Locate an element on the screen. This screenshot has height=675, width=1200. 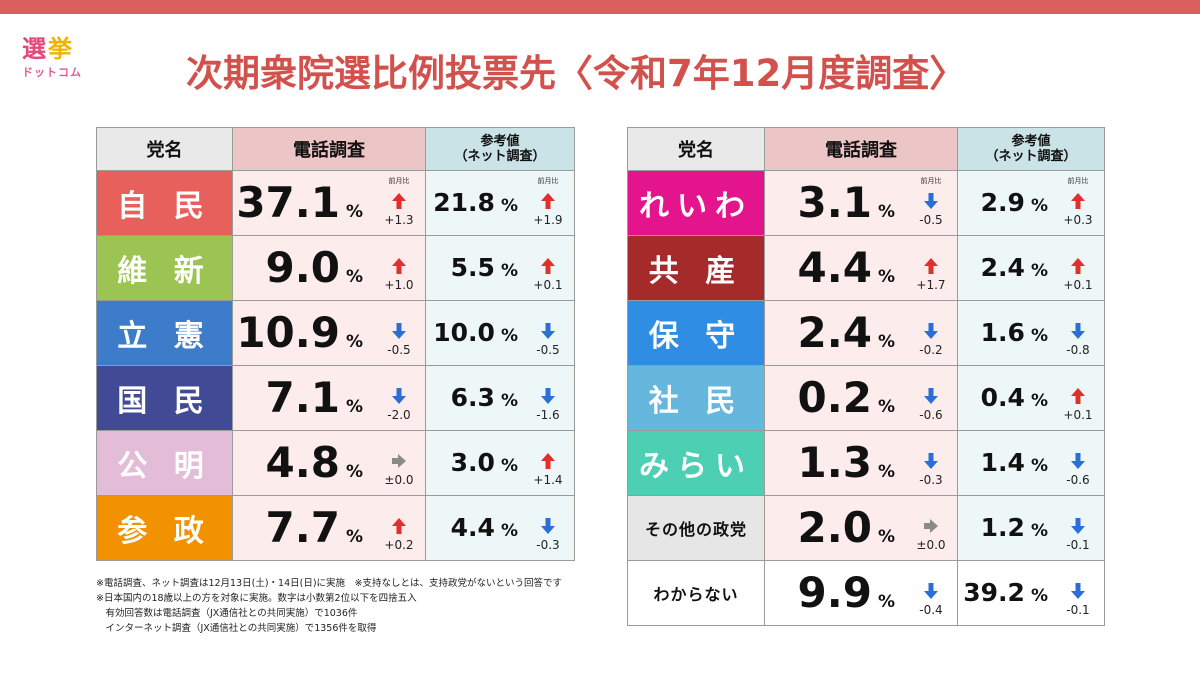
net-cell: 4.4% -0.3 is located at coordinates (500, 528).